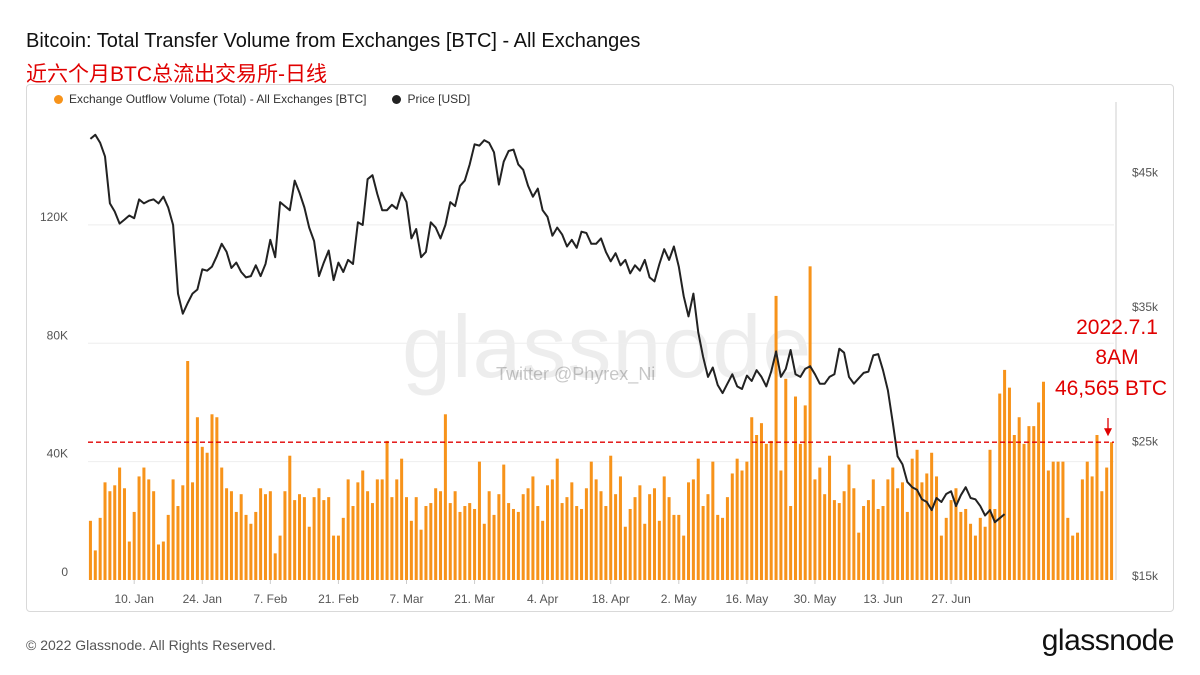 This screenshot has height=675, width=1200. I want to click on y-right-tick-label: $45k, so click(1145, 173).